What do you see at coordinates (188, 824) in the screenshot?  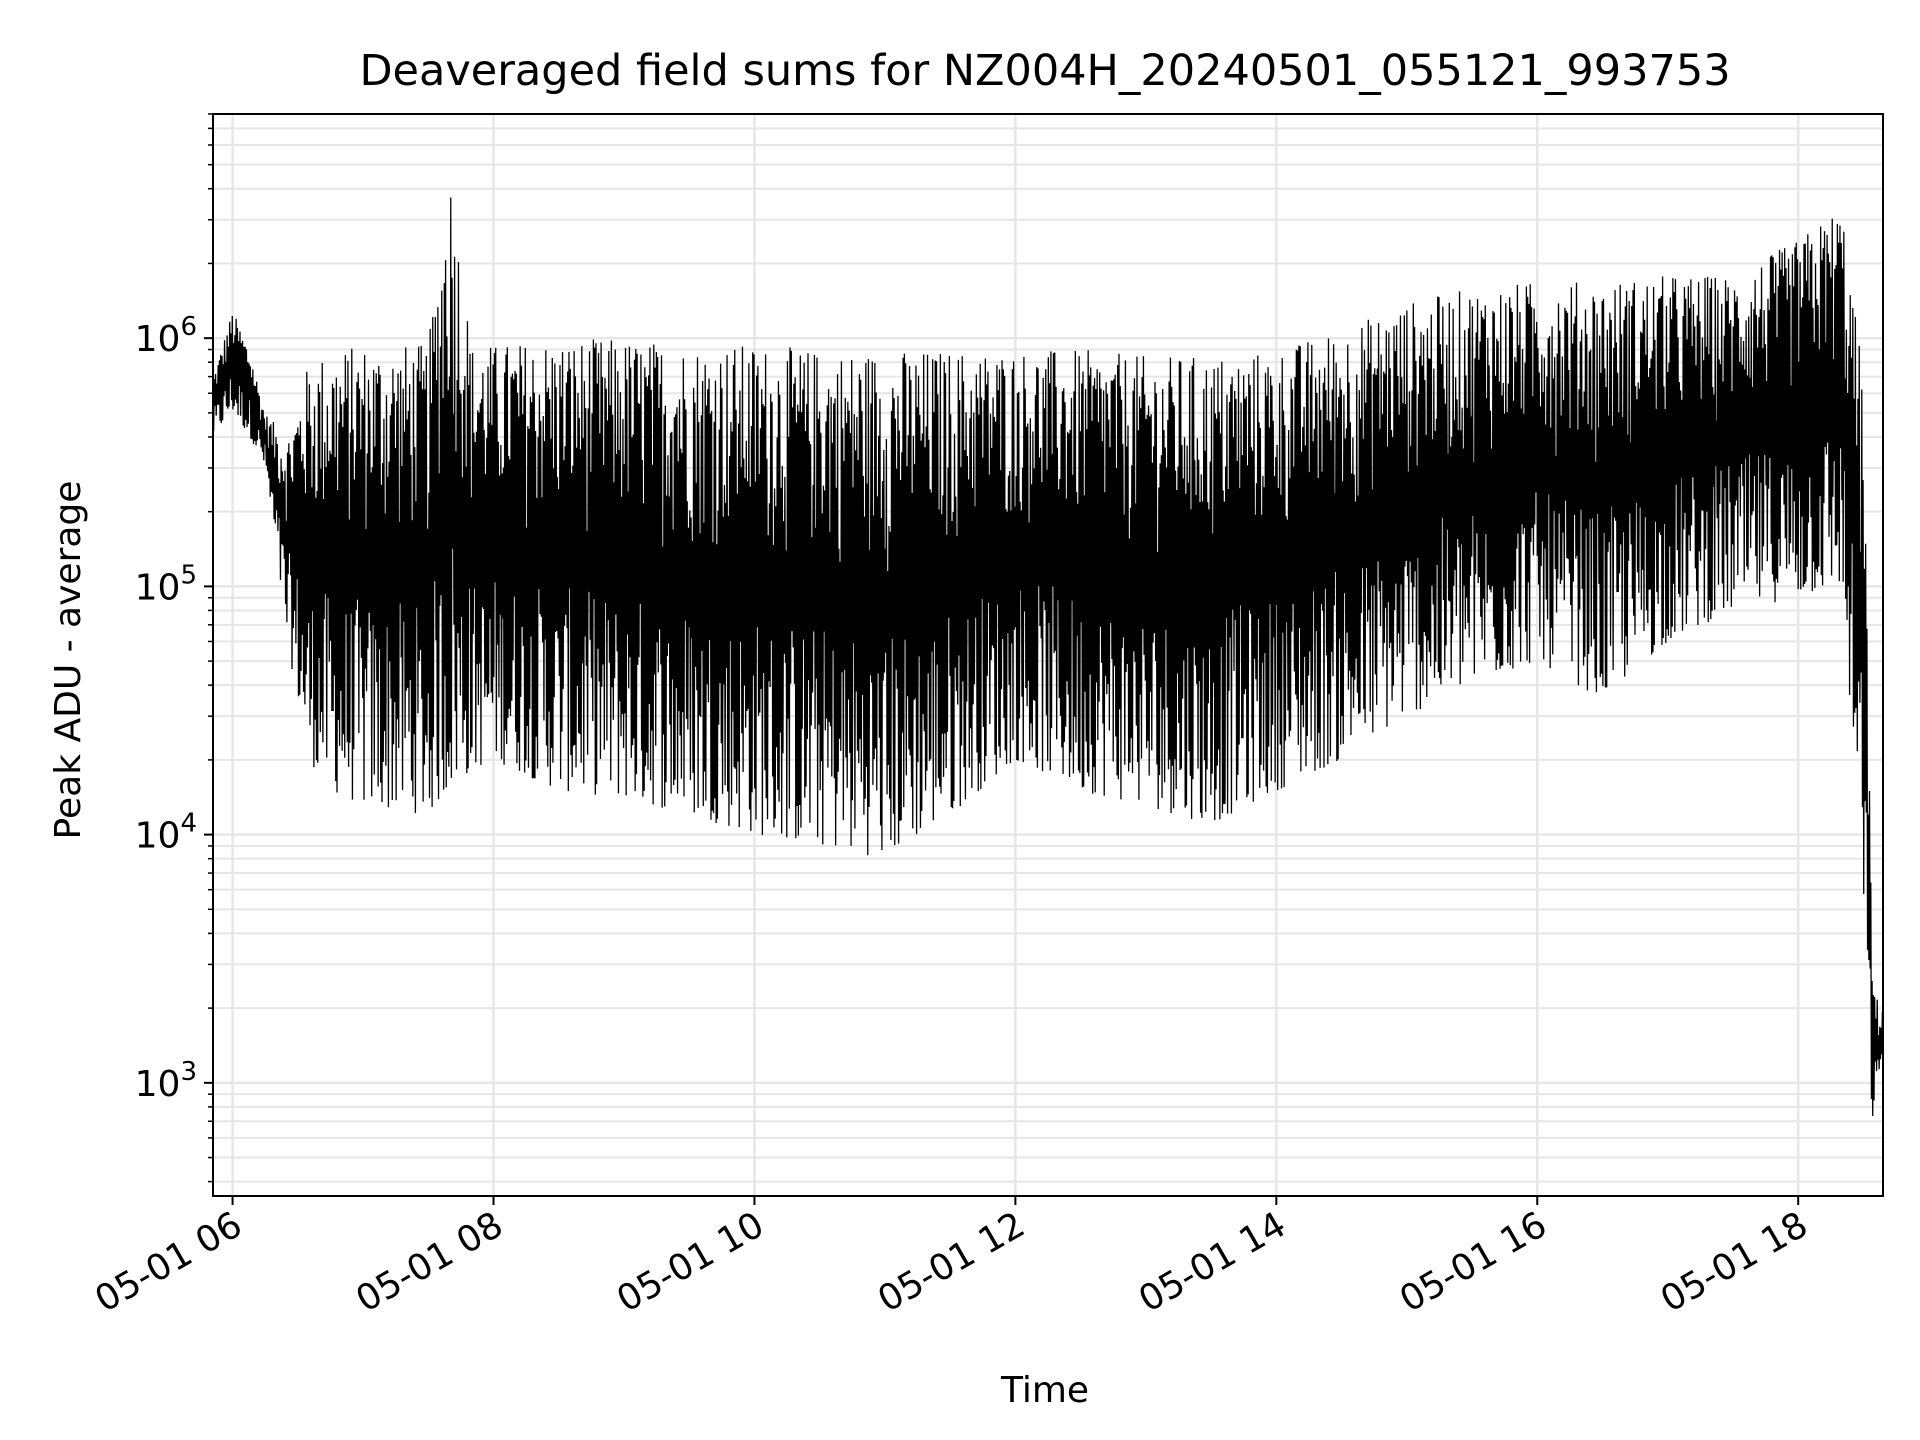 I see `y-tick-label-exponent: 4` at bounding box center [188, 824].